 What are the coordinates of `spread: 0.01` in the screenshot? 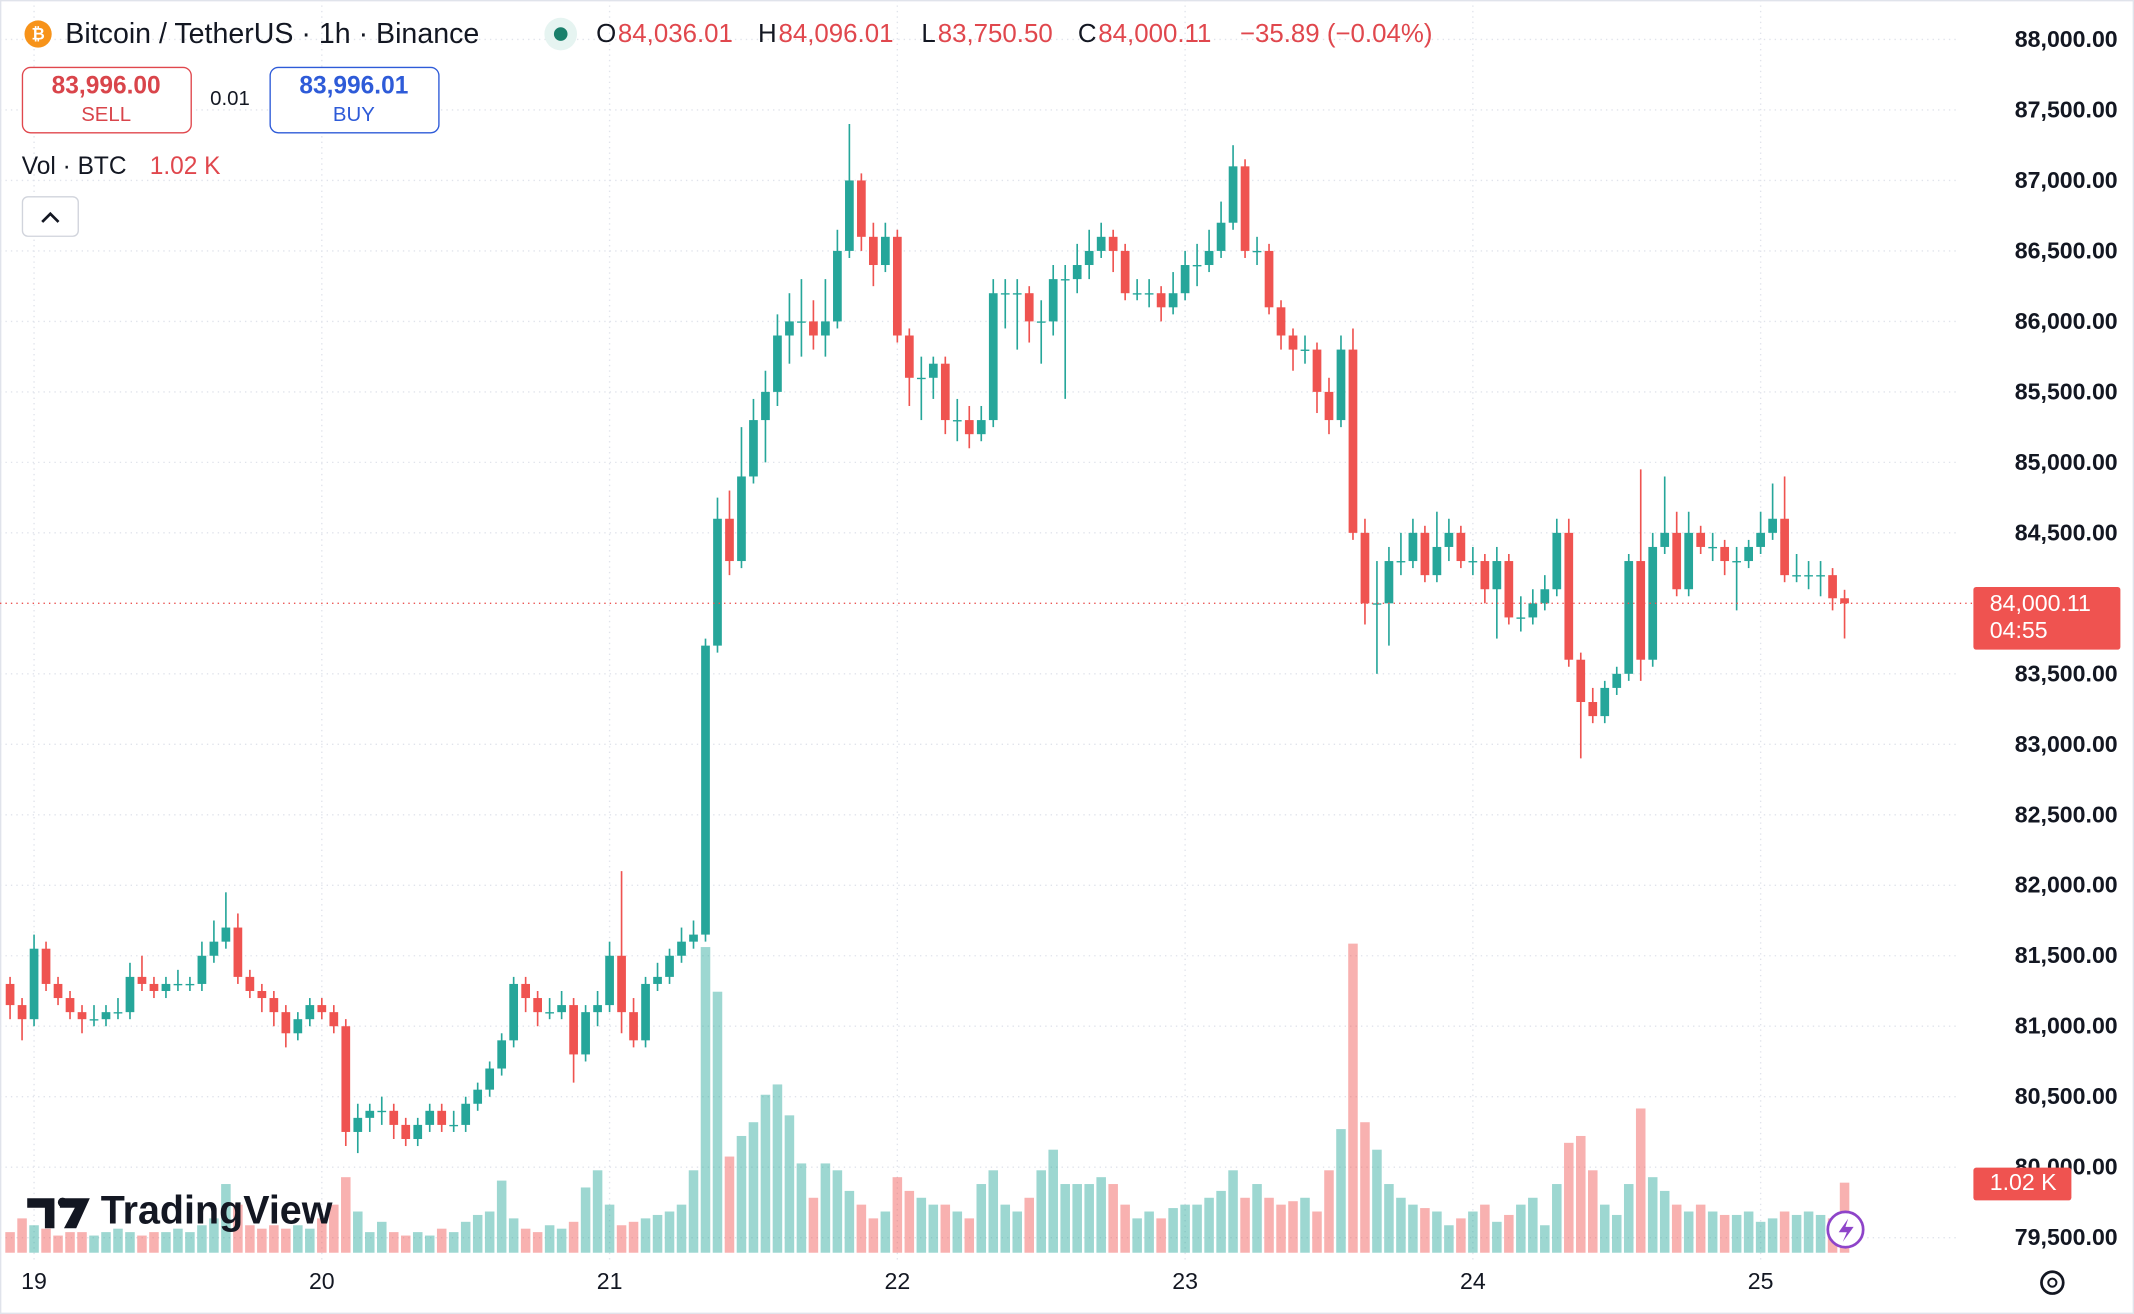 It's located at (230, 99).